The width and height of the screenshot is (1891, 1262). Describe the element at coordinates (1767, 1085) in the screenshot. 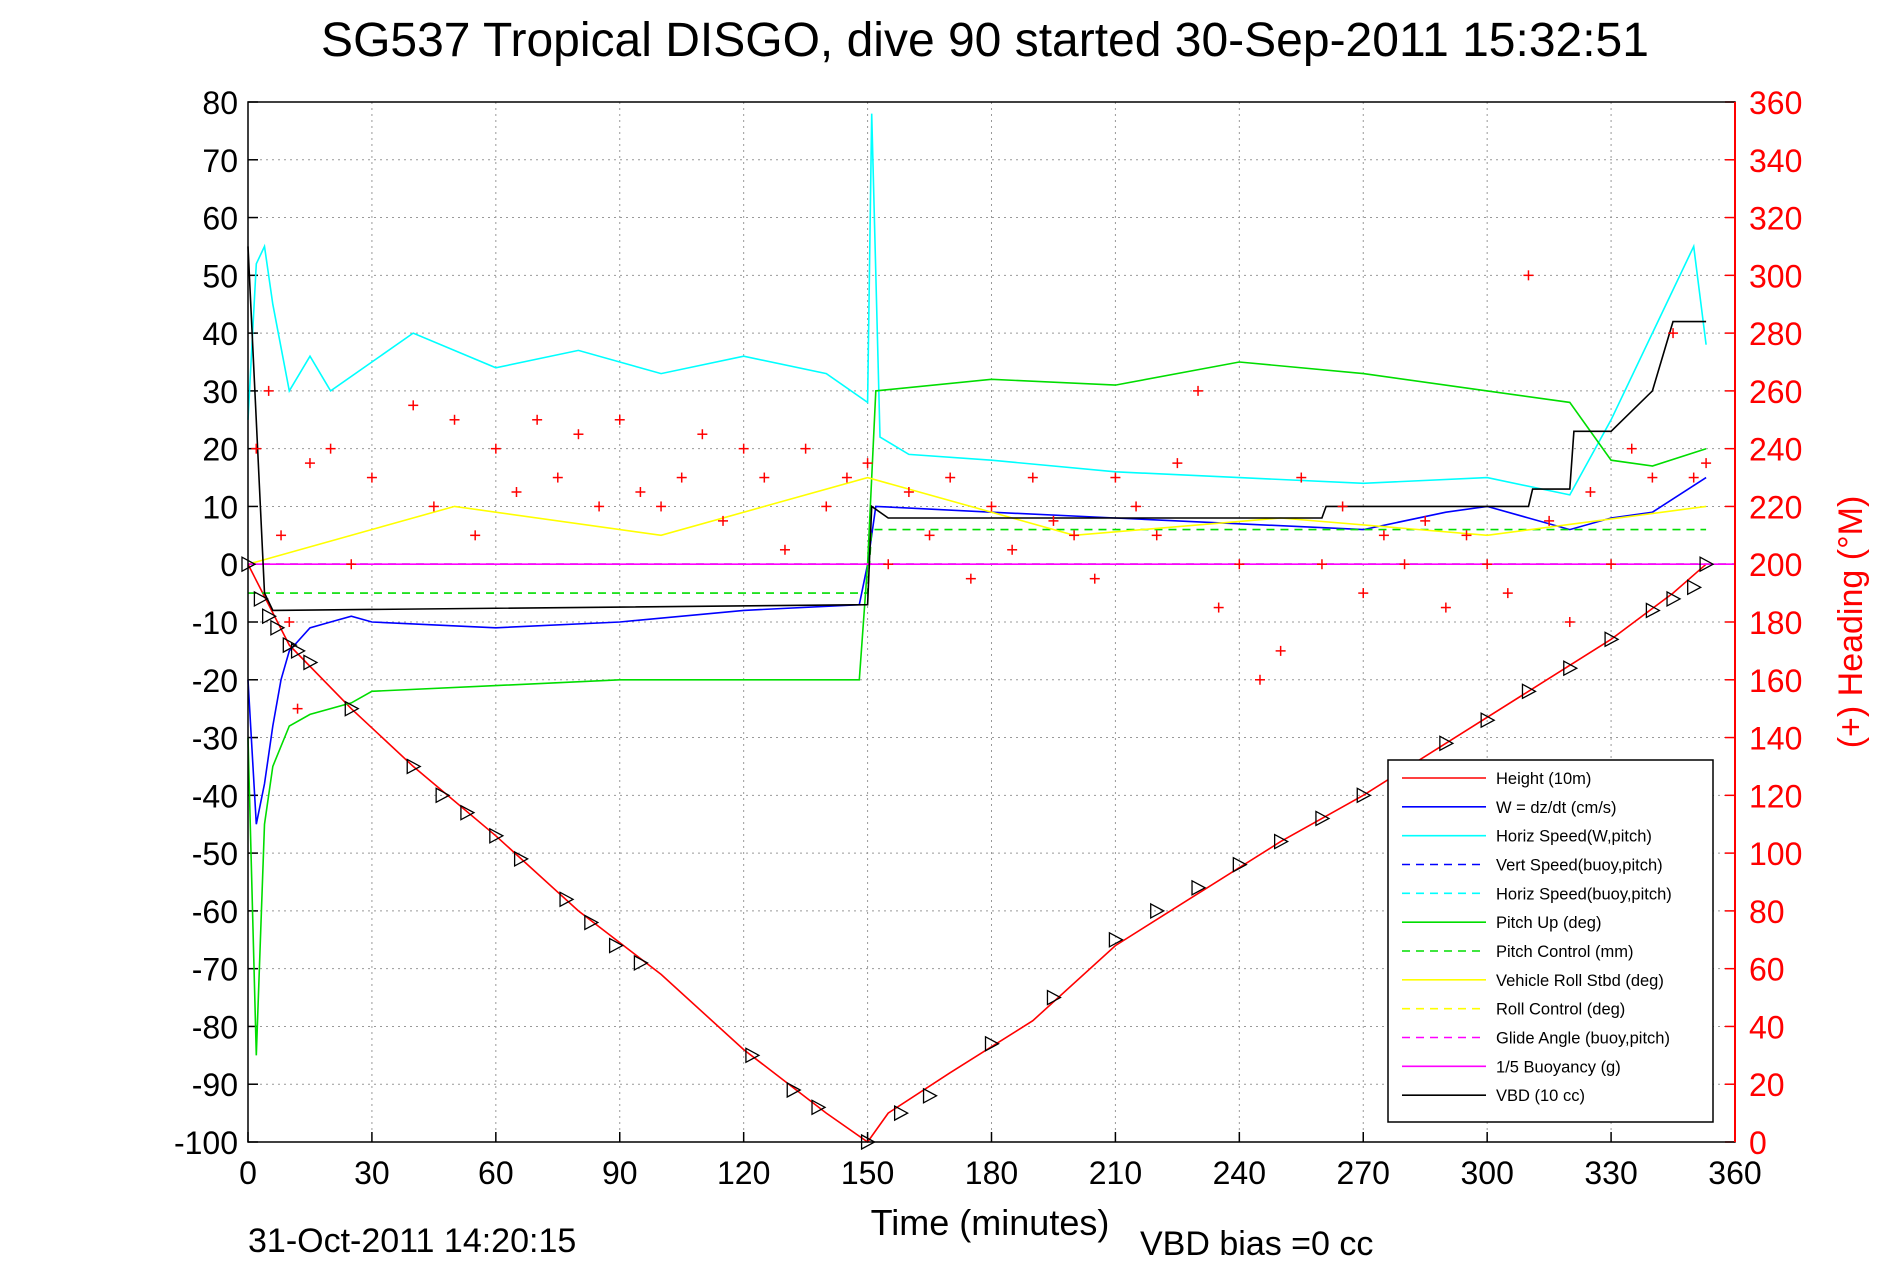

I see `y-right-tick-label: 20` at that location.